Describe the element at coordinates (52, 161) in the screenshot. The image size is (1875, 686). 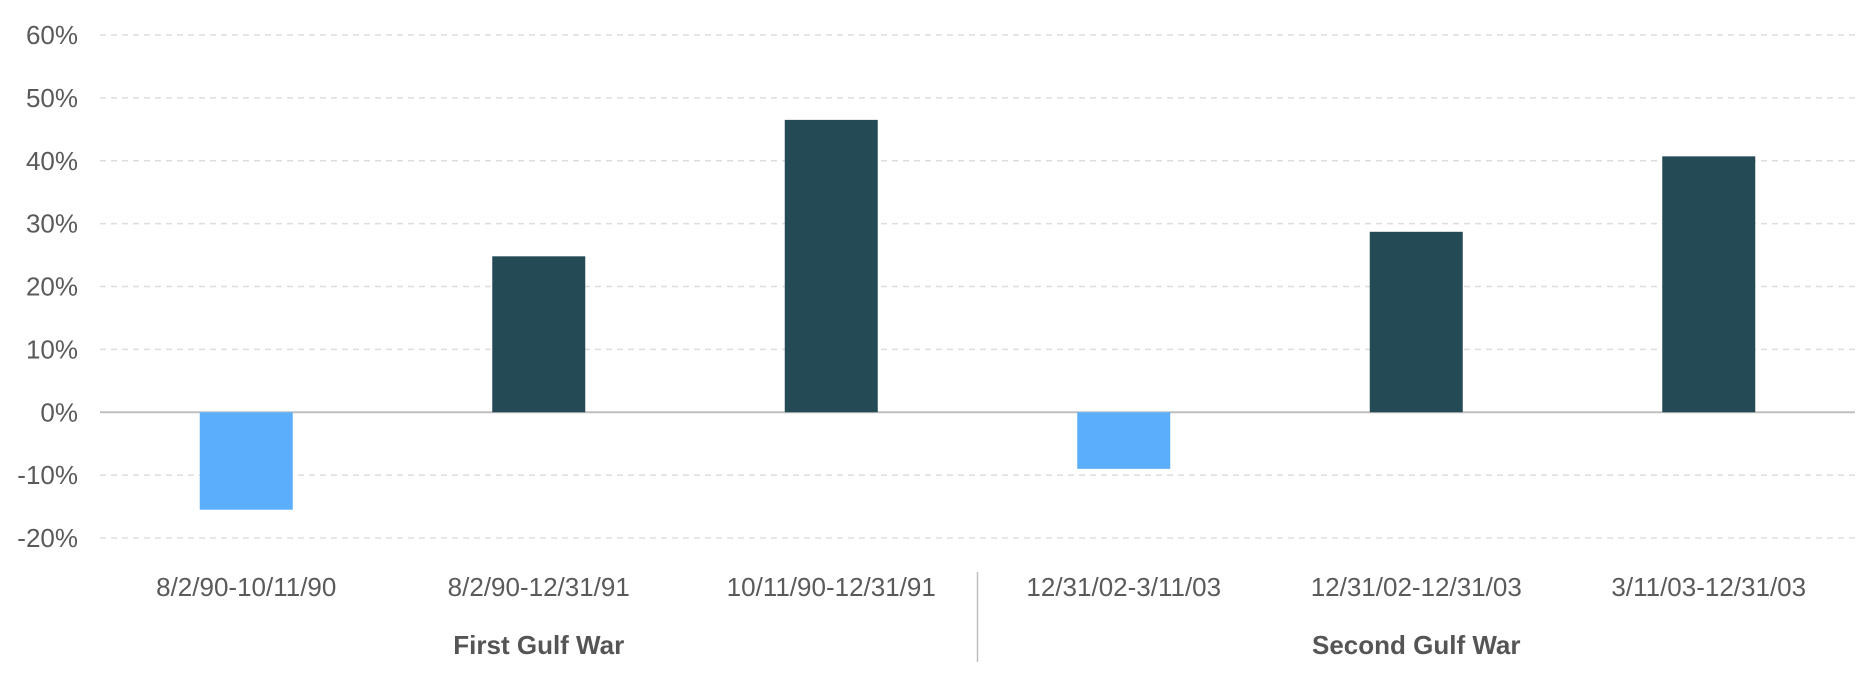
I see `y-tick-label: 40%` at that location.